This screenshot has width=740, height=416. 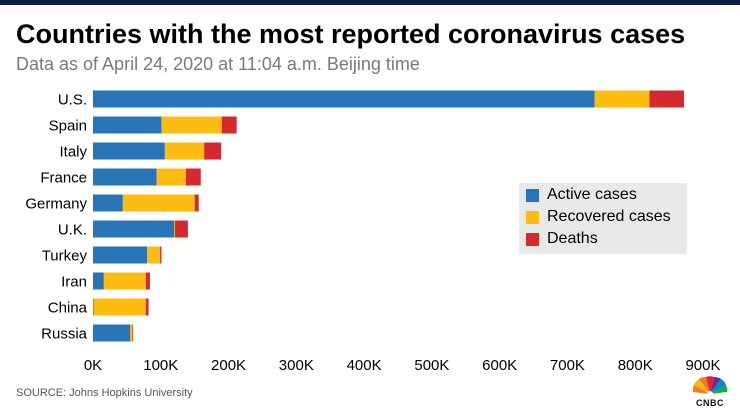 I want to click on legend-item-active: Active cases, so click(x=581, y=195).